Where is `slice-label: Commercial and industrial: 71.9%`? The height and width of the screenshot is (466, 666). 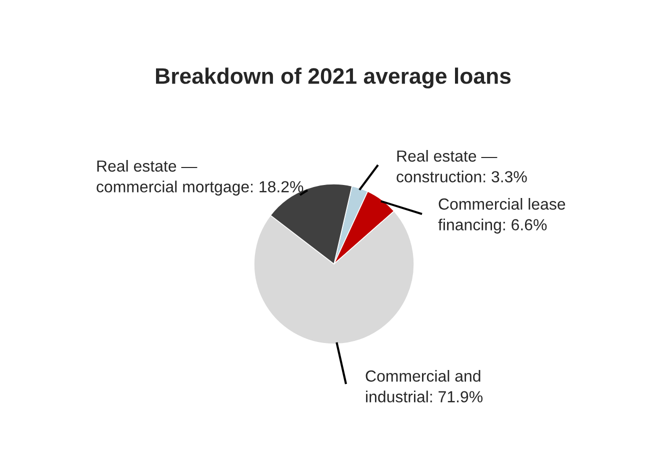
slice-label: Commercial and industrial: 71.9% is located at coordinates (424, 386).